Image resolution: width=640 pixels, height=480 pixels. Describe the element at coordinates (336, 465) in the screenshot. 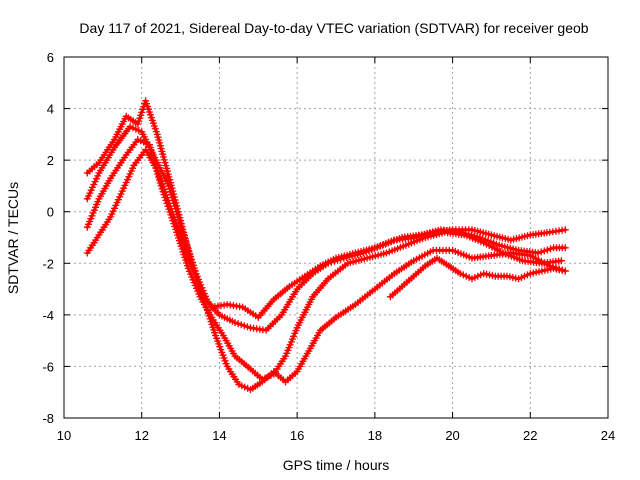

I see `x-axis-label: GPS time / hours` at that location.